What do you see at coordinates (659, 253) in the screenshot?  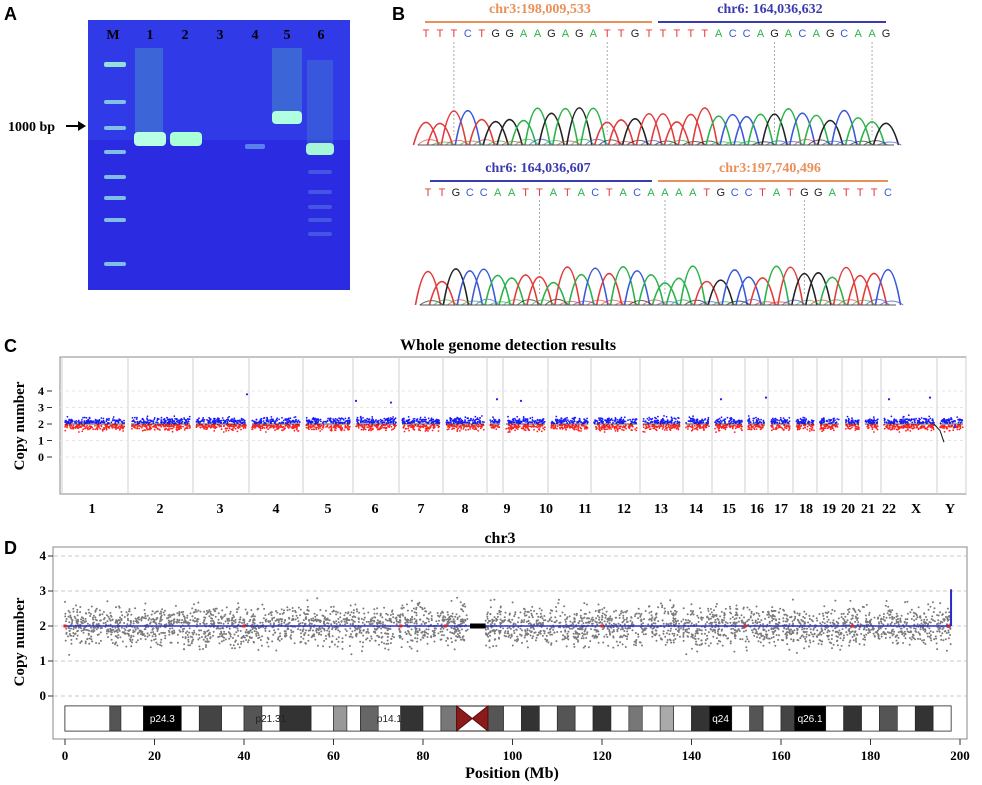 I see `bottom-chromatogram` at bounding box center [659, 253].